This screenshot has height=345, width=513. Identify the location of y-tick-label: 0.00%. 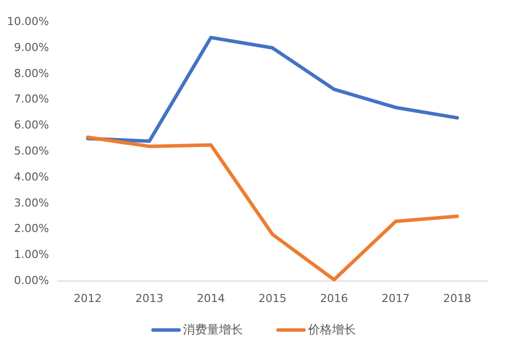
(31, 281).